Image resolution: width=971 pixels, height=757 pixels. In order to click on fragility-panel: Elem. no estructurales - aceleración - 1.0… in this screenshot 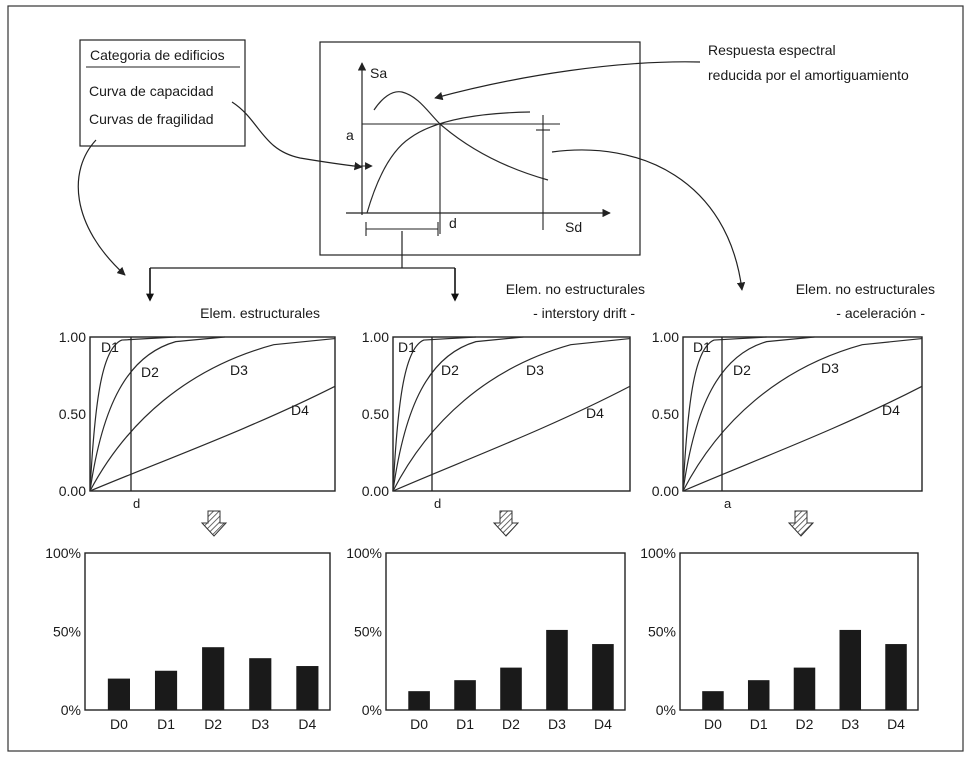, I will do `click(793, 396)`.